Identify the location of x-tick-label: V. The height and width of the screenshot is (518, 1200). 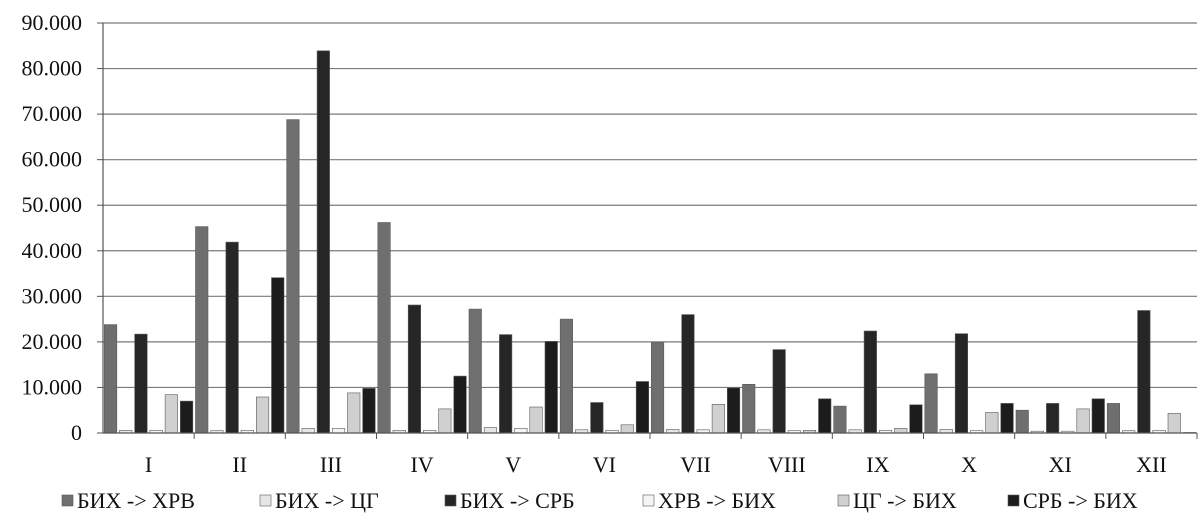
(513, 464).